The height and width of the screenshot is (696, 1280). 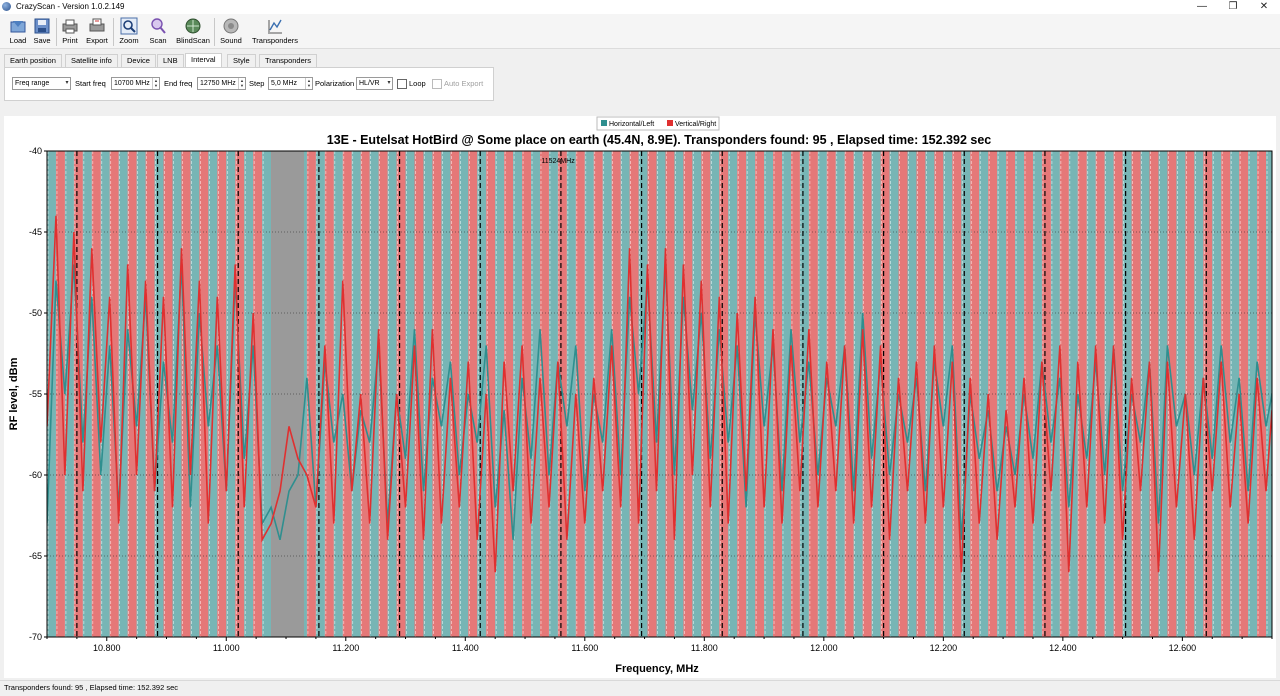 I want to click on y-axis-label: RF level, dBm, so click(x=14, y=393).